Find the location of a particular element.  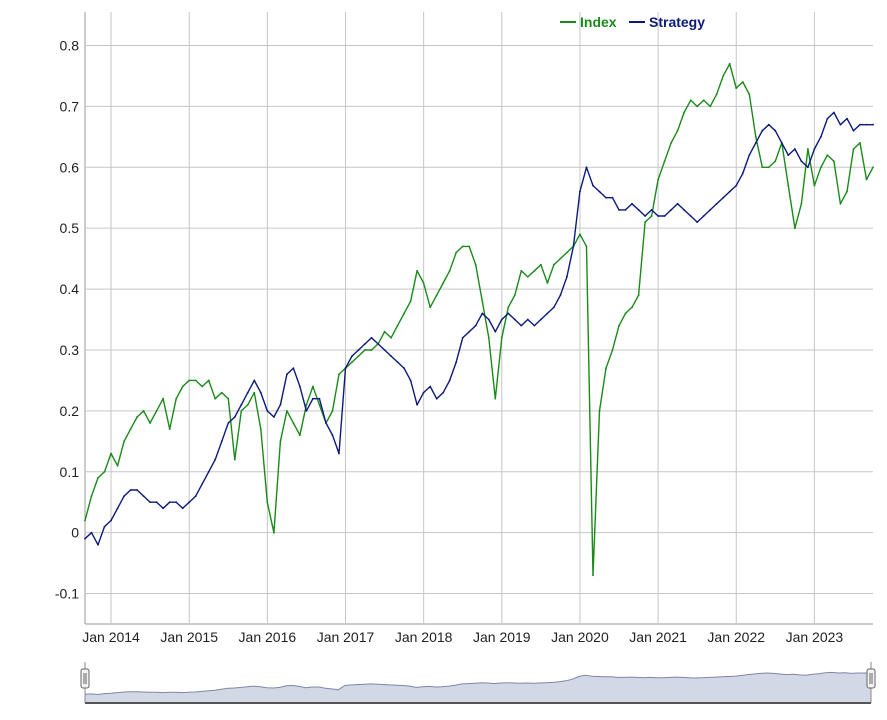

navigator-left-handle-body is located at coordinates (85, 678).